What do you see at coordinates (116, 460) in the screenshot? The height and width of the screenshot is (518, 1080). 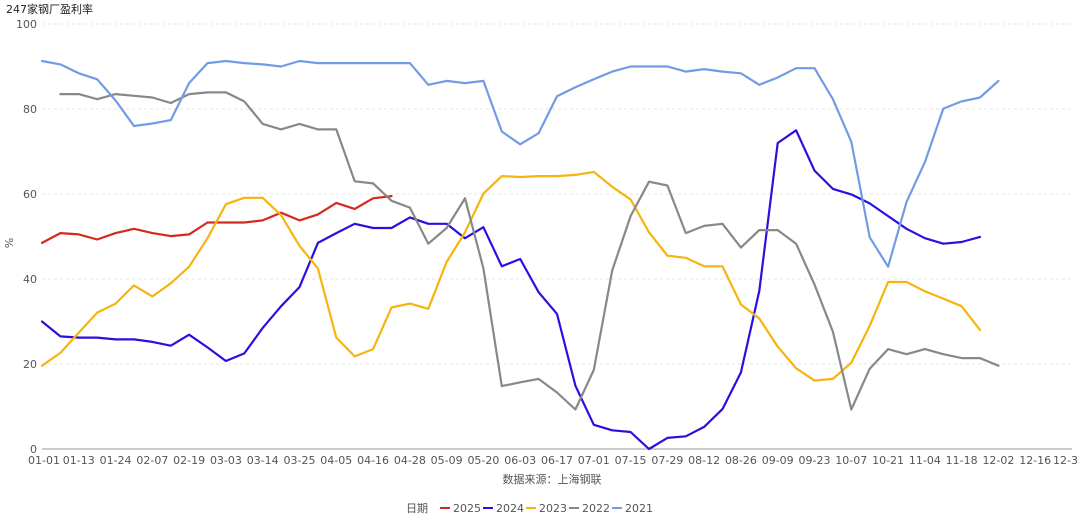 I see `x-tick-label: 01-24` at bounding box center [116, 460].